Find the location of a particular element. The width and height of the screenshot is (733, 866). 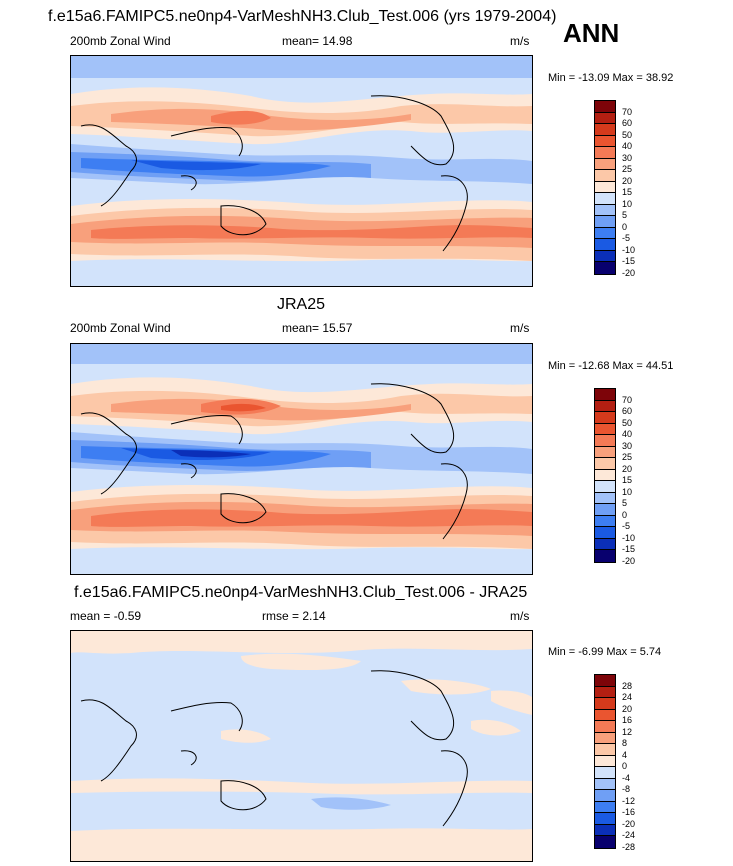

panel-2-minmax: Min = -12.68 Max = 44.51 is located at coordinates (611, 366).